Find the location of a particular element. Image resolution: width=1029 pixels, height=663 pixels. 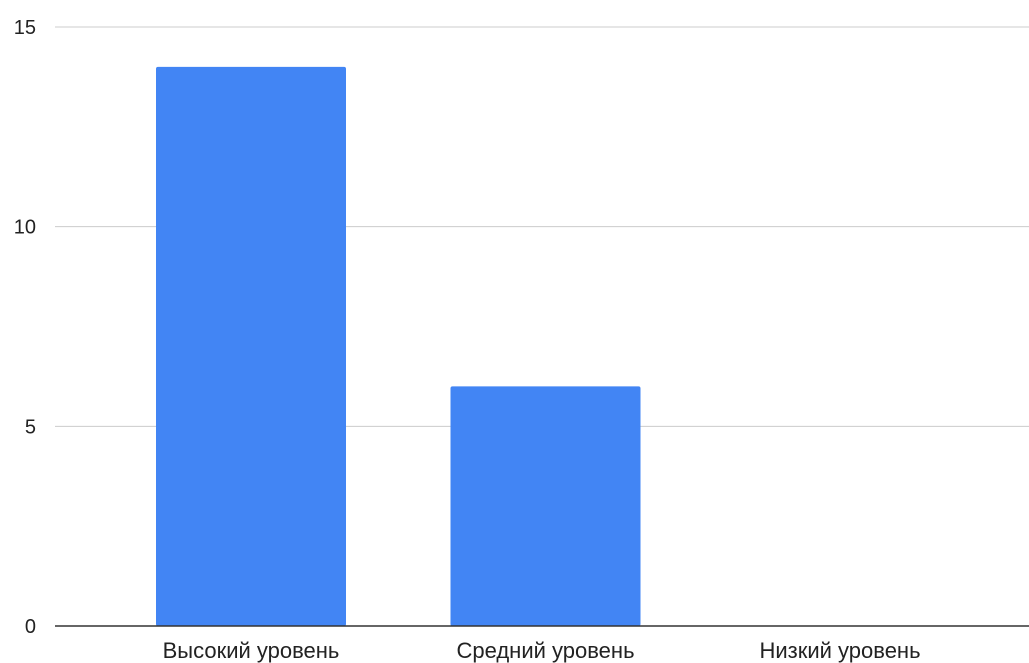

x-category-label: Низкий уровень is located at coordinates (839, 650).